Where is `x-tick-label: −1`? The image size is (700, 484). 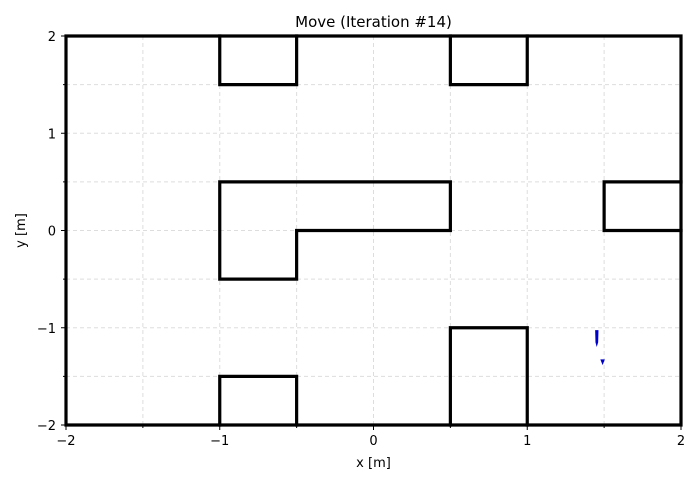 x-tick-label: −1 is located at coordinates (219, 441).